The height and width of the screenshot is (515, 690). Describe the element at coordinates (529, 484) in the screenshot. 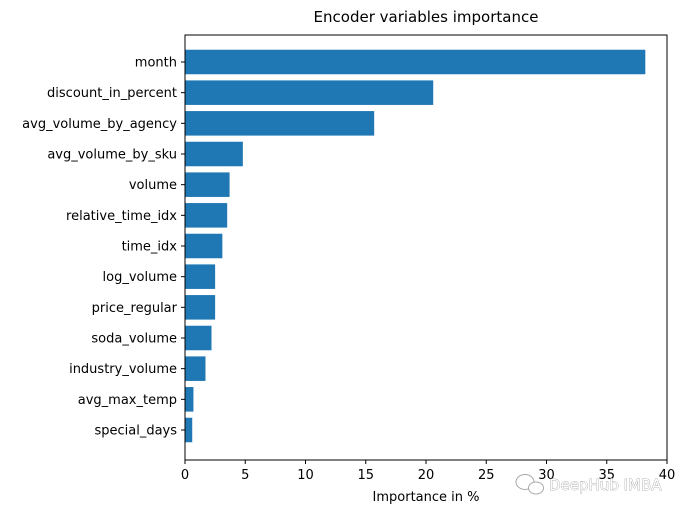

I see `wechat-icon` at that location.